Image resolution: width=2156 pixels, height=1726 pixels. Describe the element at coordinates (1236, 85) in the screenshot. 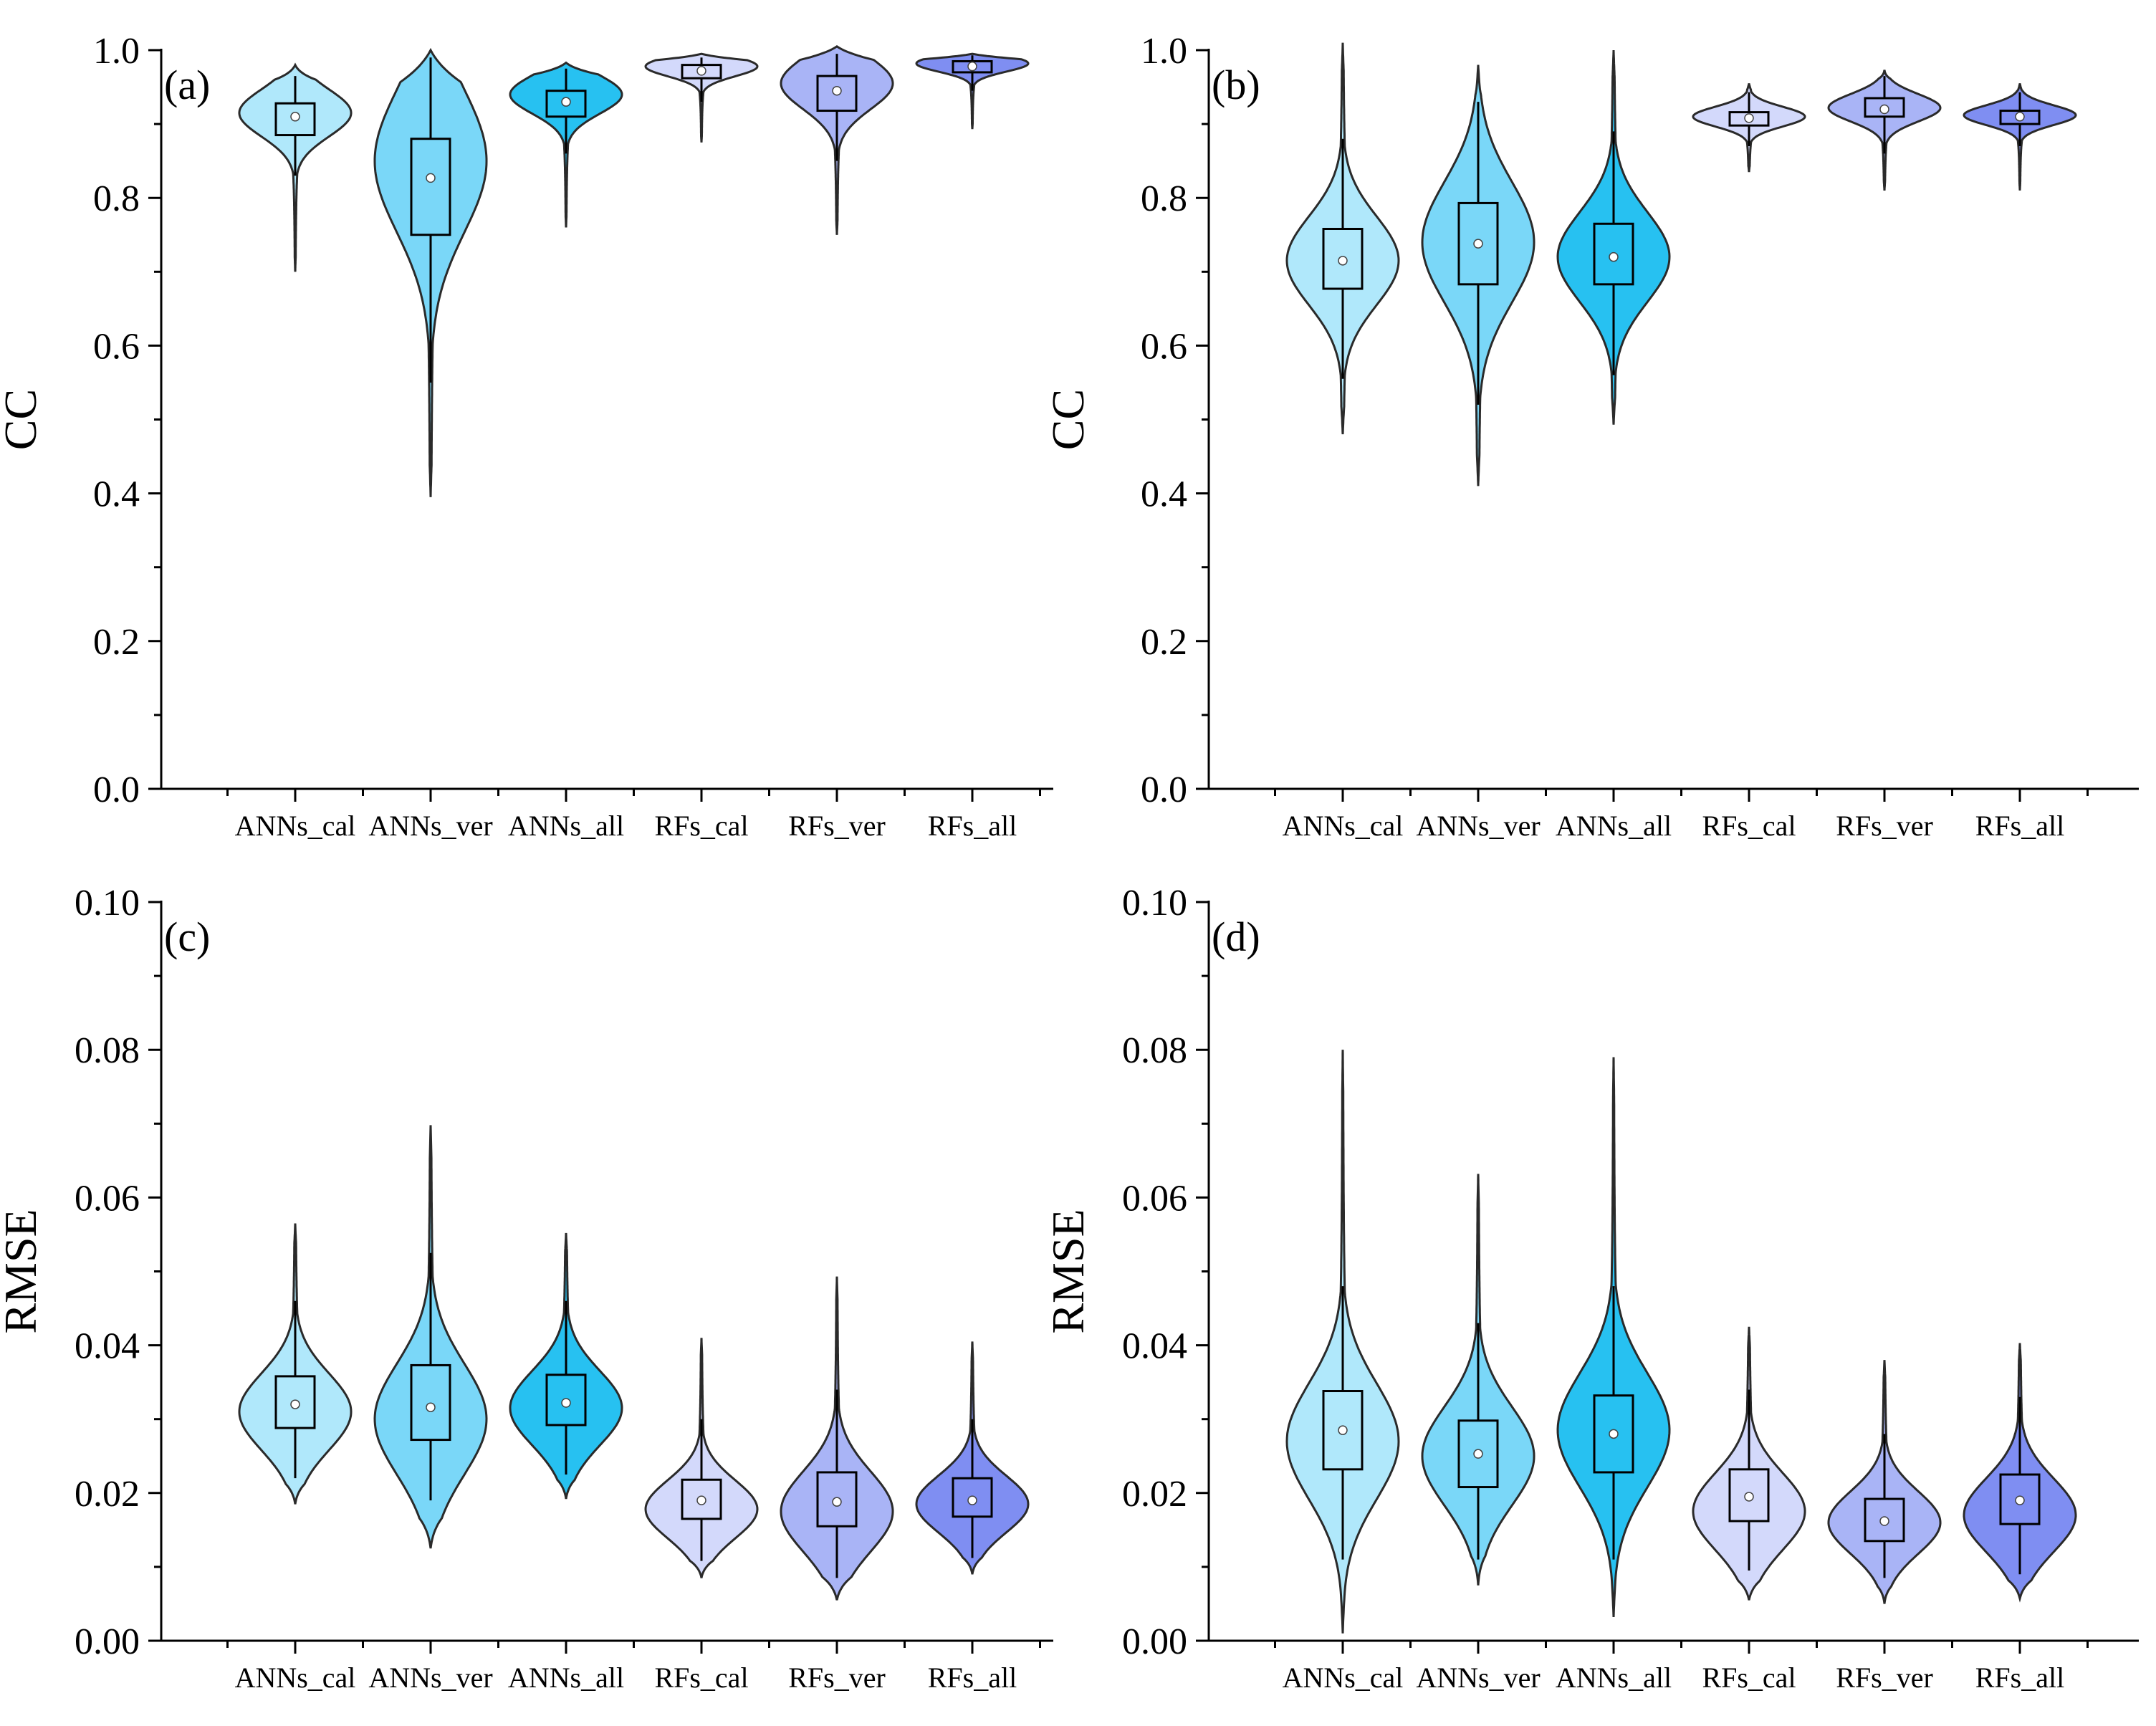

I see `panel-label: (b)` at that location.